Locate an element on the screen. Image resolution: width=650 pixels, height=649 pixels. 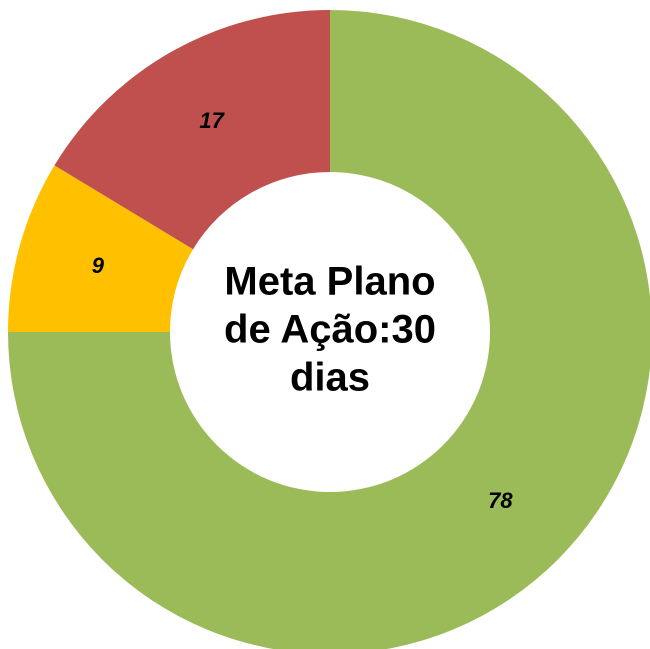
data-label: 78 is located at coordinates (500, 500).